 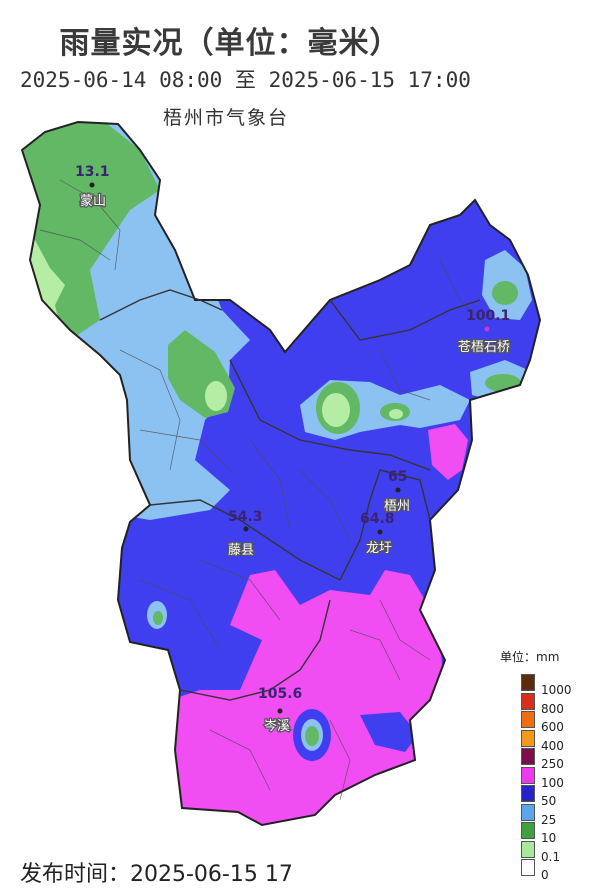 I want to click on map-title: 雨量实况（单位：毫米）, so click(x=230, y=43).